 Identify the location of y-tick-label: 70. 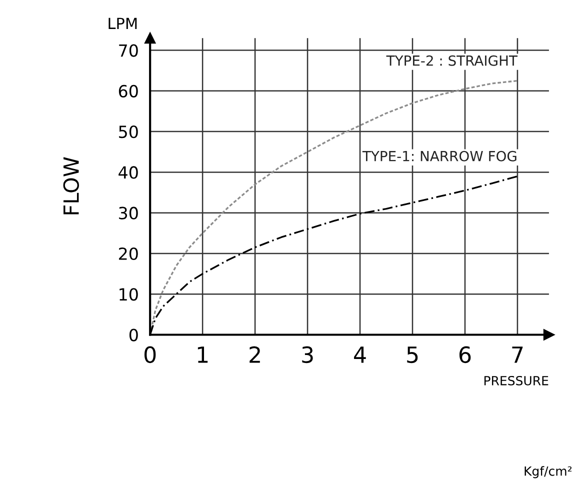
(128, 50).